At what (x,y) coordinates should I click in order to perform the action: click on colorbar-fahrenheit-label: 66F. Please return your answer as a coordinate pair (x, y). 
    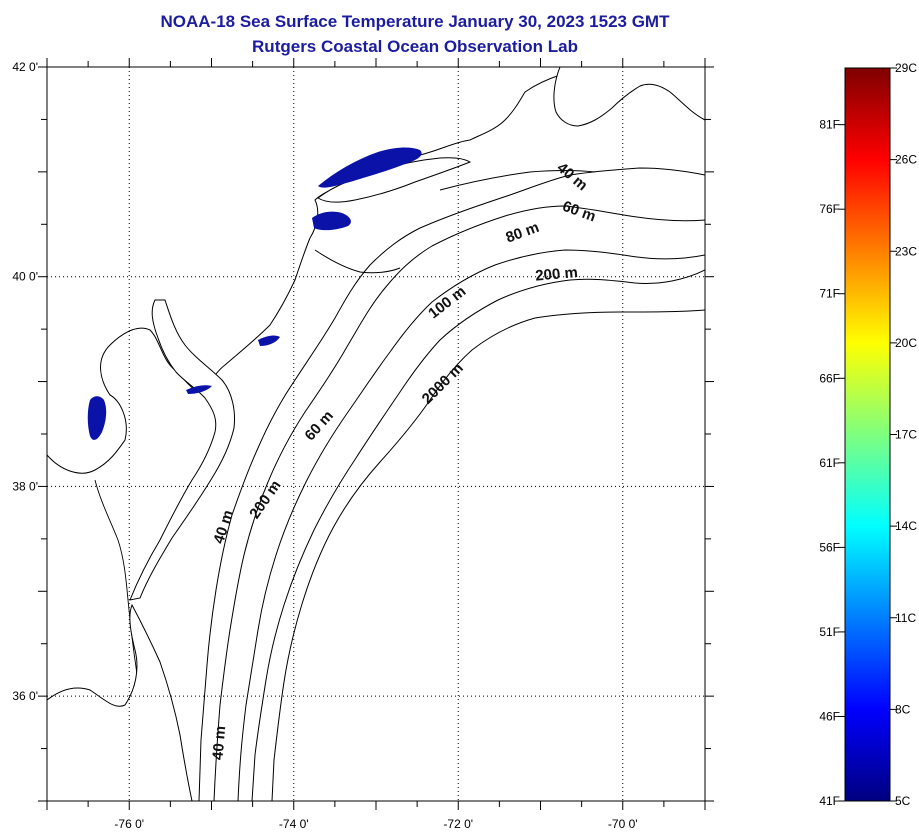
    Looking at the image, I should click on (829, 378).